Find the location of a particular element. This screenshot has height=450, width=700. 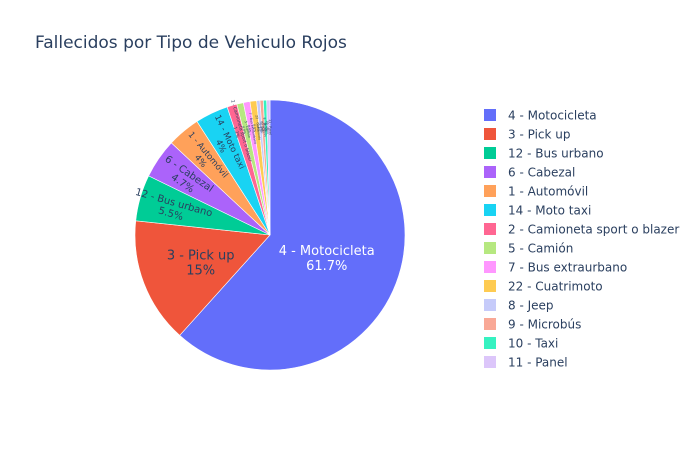

legend-swatch-5-camion is located at coordinates (490, 248).